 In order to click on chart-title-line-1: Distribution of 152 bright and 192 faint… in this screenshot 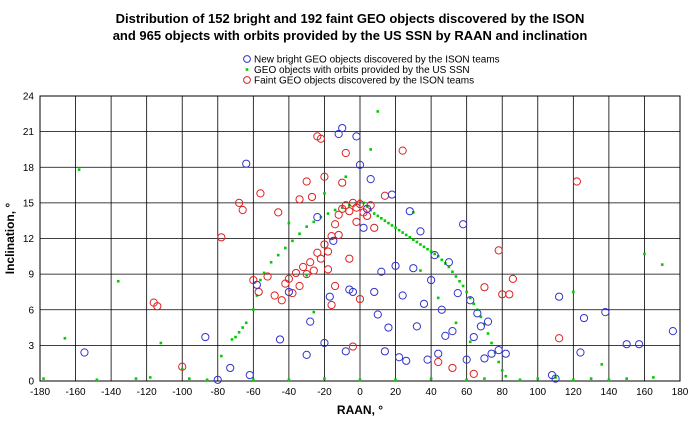, I will do `click(350, 18)`.